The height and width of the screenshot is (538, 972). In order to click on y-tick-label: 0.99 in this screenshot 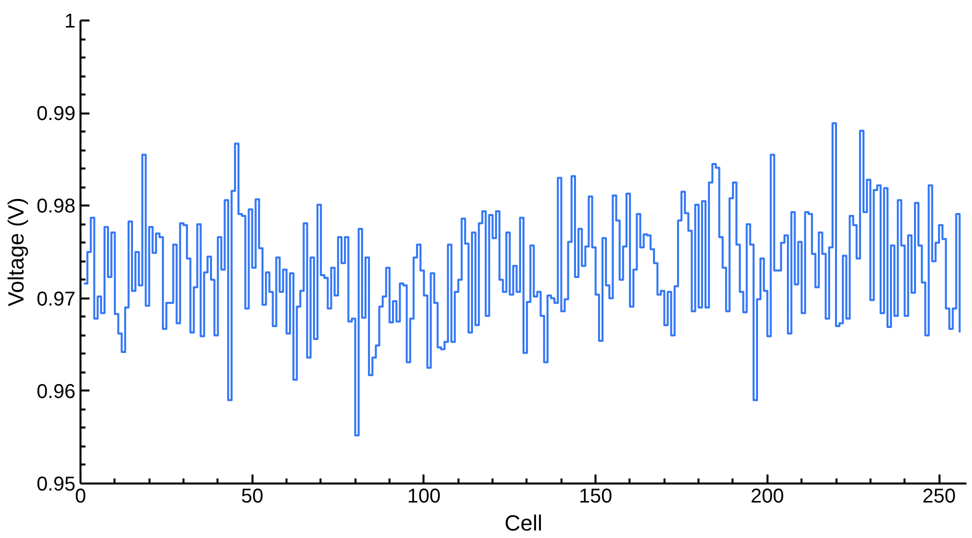, I will do `click(56, 114)`.